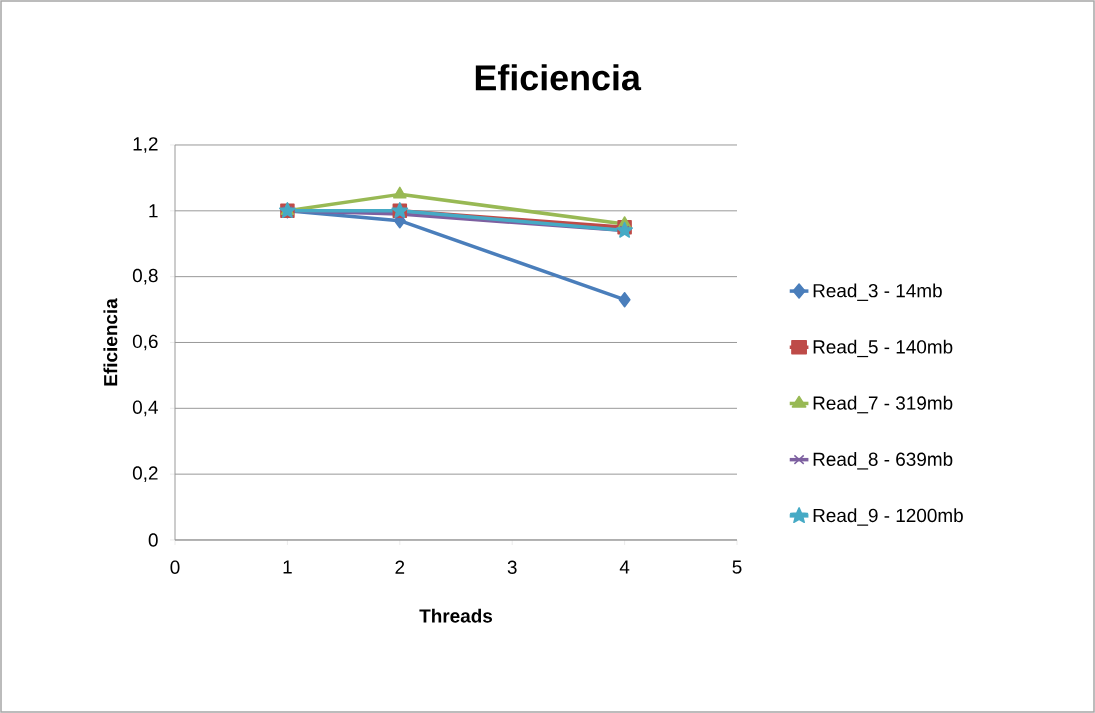 This screenshot has width=1095, height=713. What do you see at coordinates (175, 567) in the screenshot?
I see `x-tick-label: 0` at bounding box center [175, 567].